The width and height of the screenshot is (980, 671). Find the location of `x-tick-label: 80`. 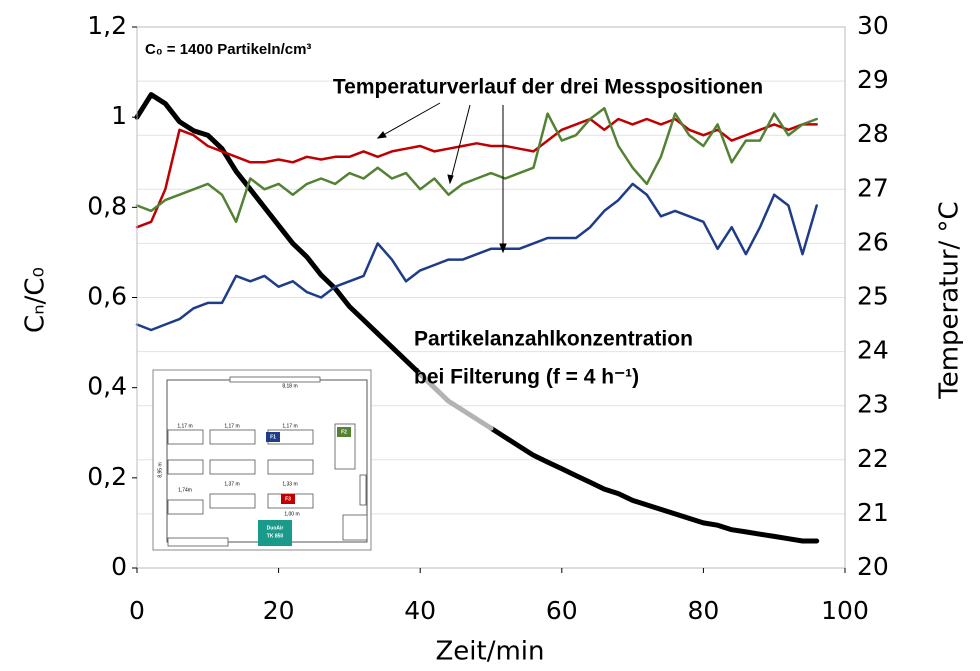

x-tick-label: 80 is located at coordinates (703, 610).